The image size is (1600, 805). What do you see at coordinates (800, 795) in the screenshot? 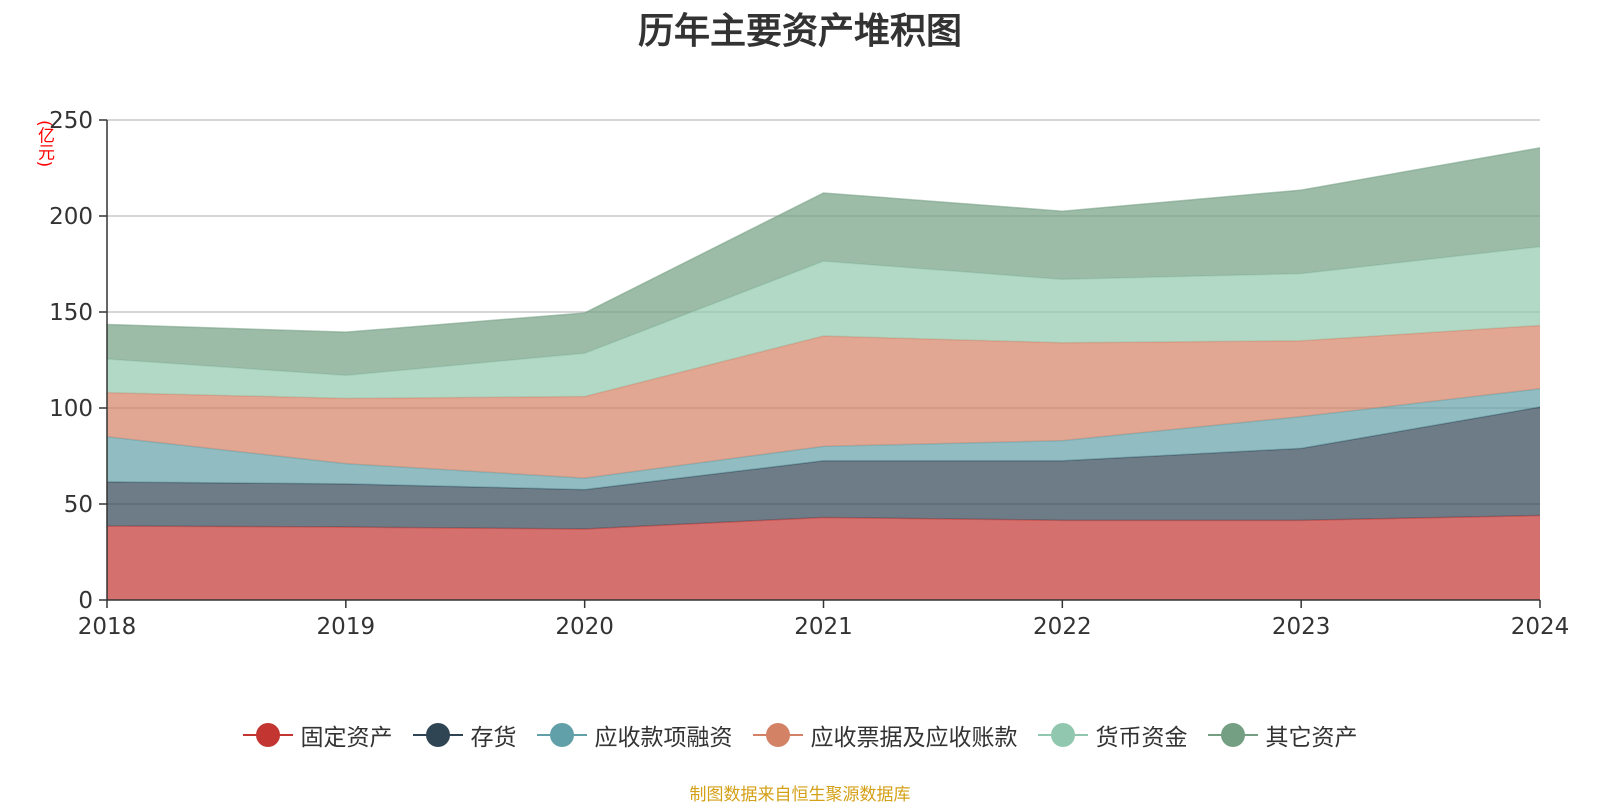
I see `source-note: 制图数据来自恒生聚源数据库` at bounding box center [800, 795].